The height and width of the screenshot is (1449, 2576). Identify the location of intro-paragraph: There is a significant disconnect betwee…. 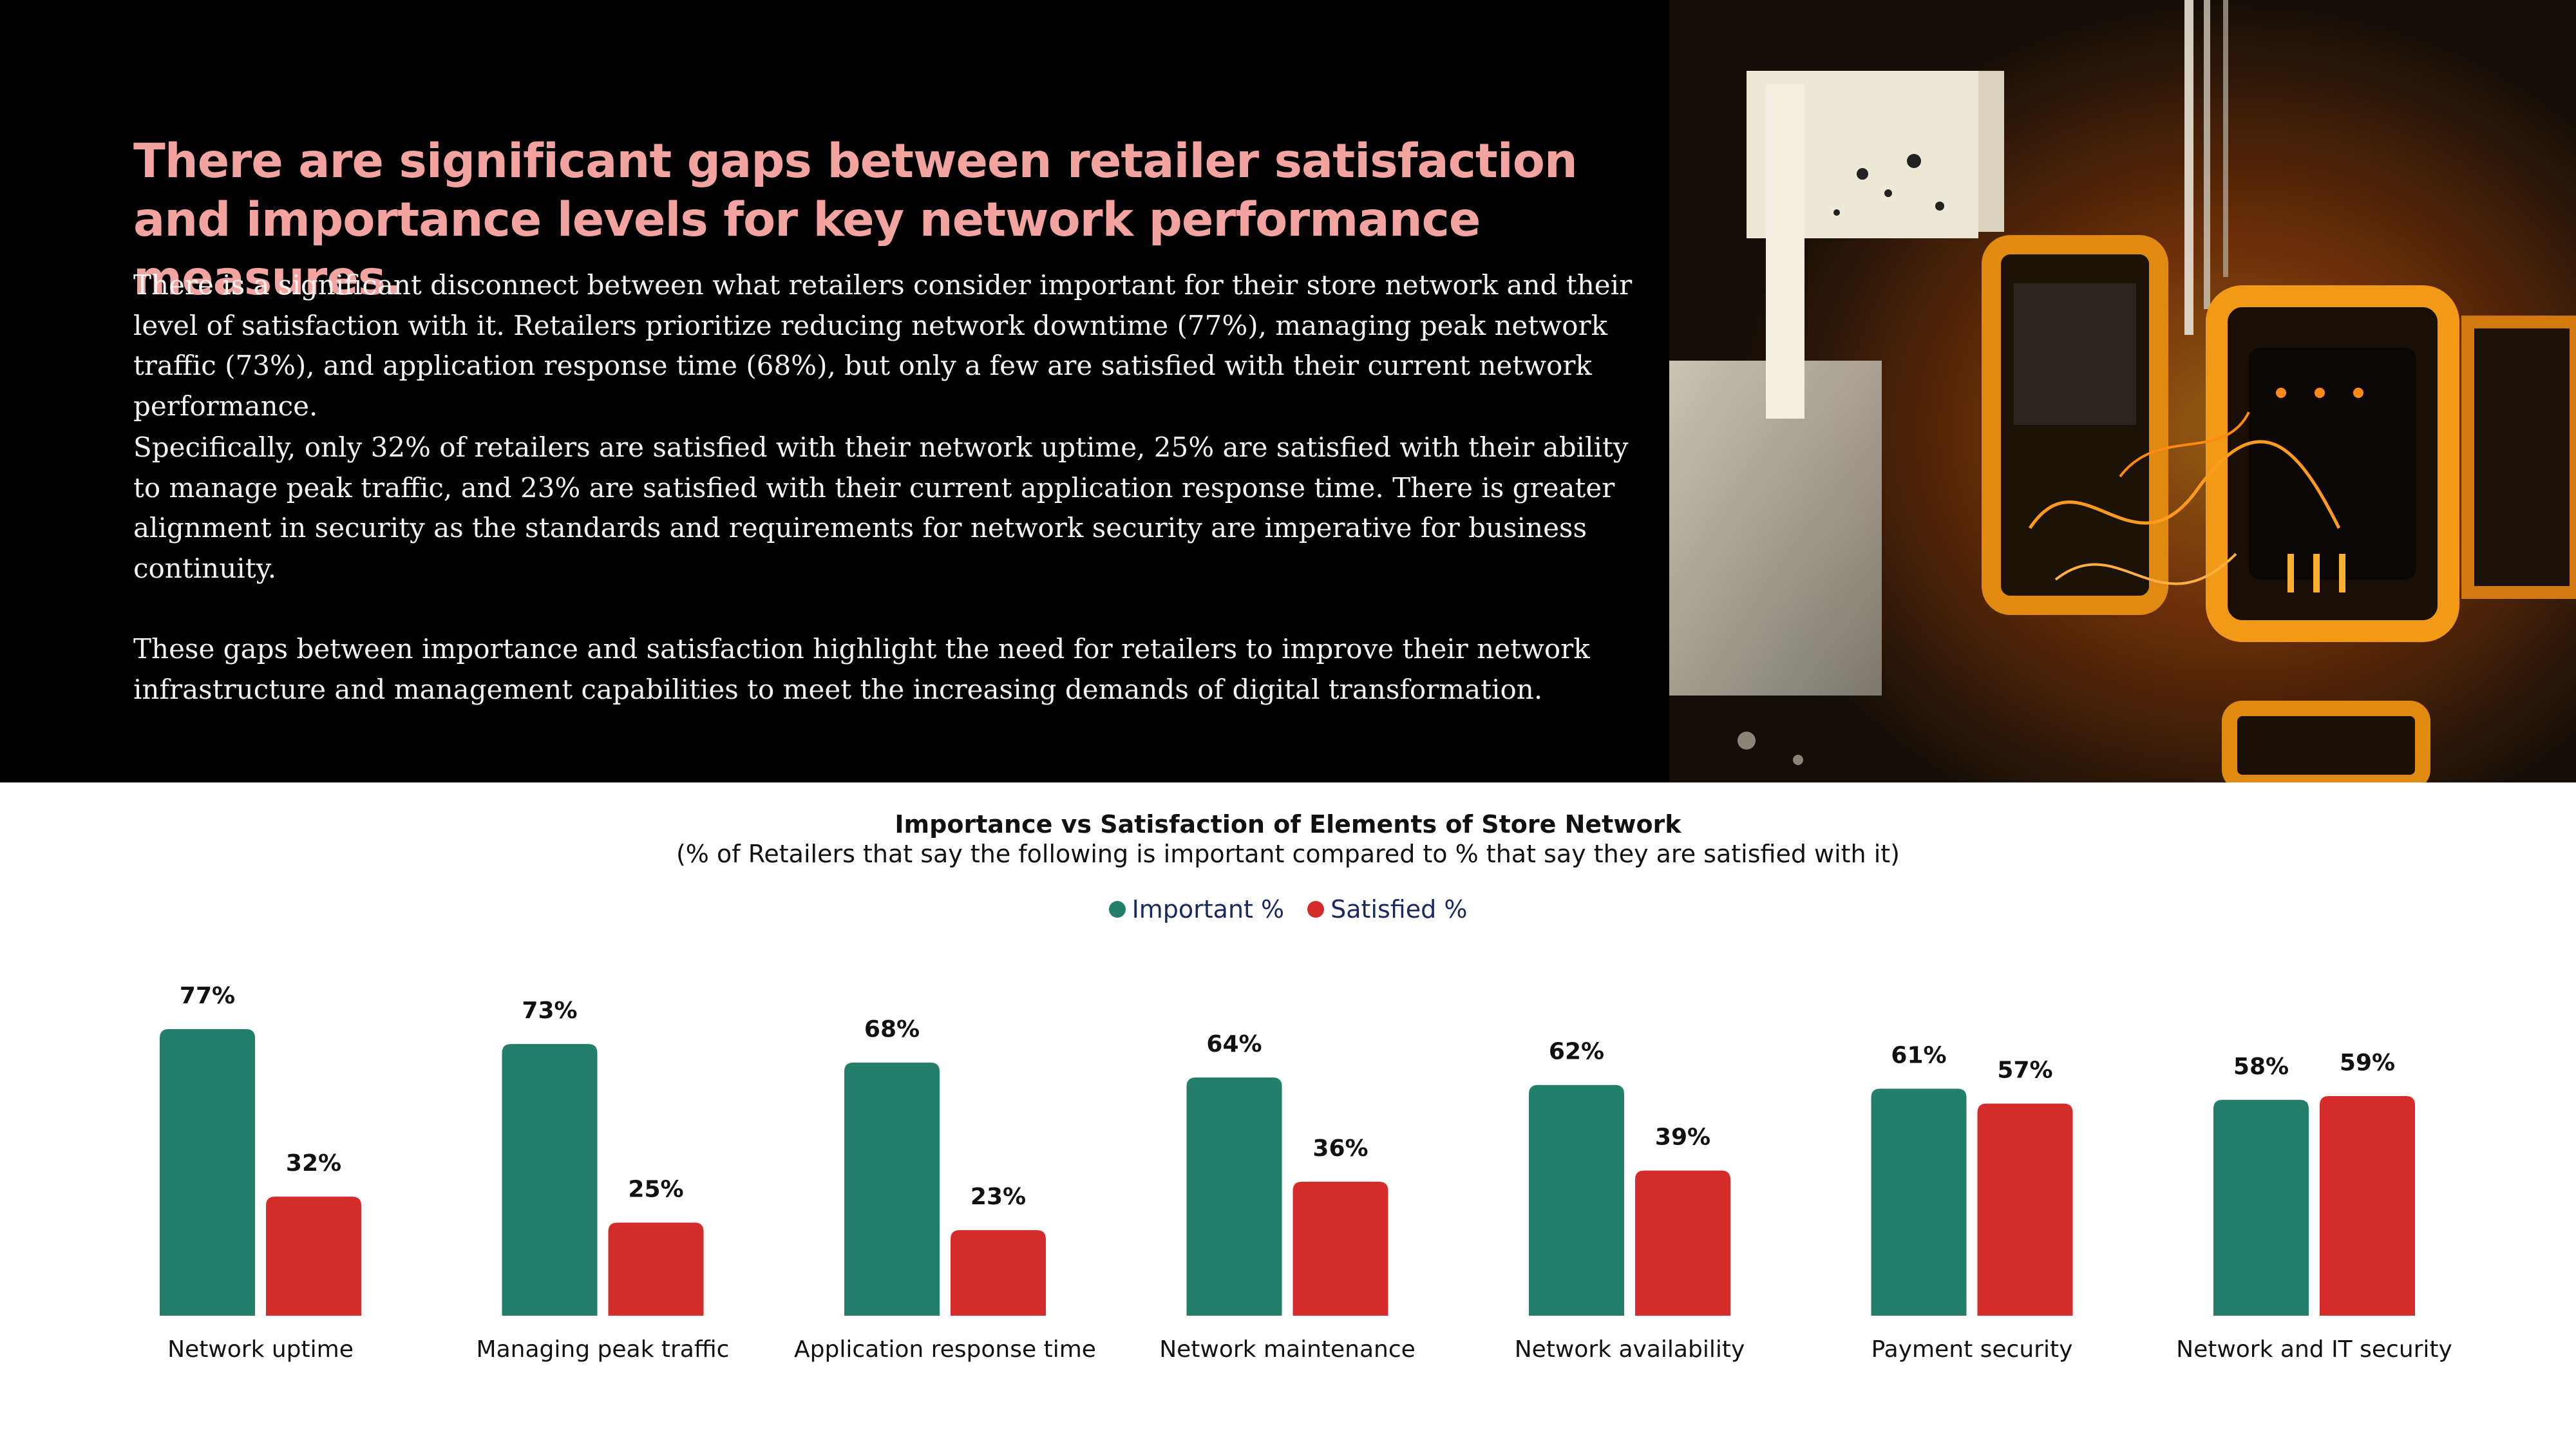
(883, 346).